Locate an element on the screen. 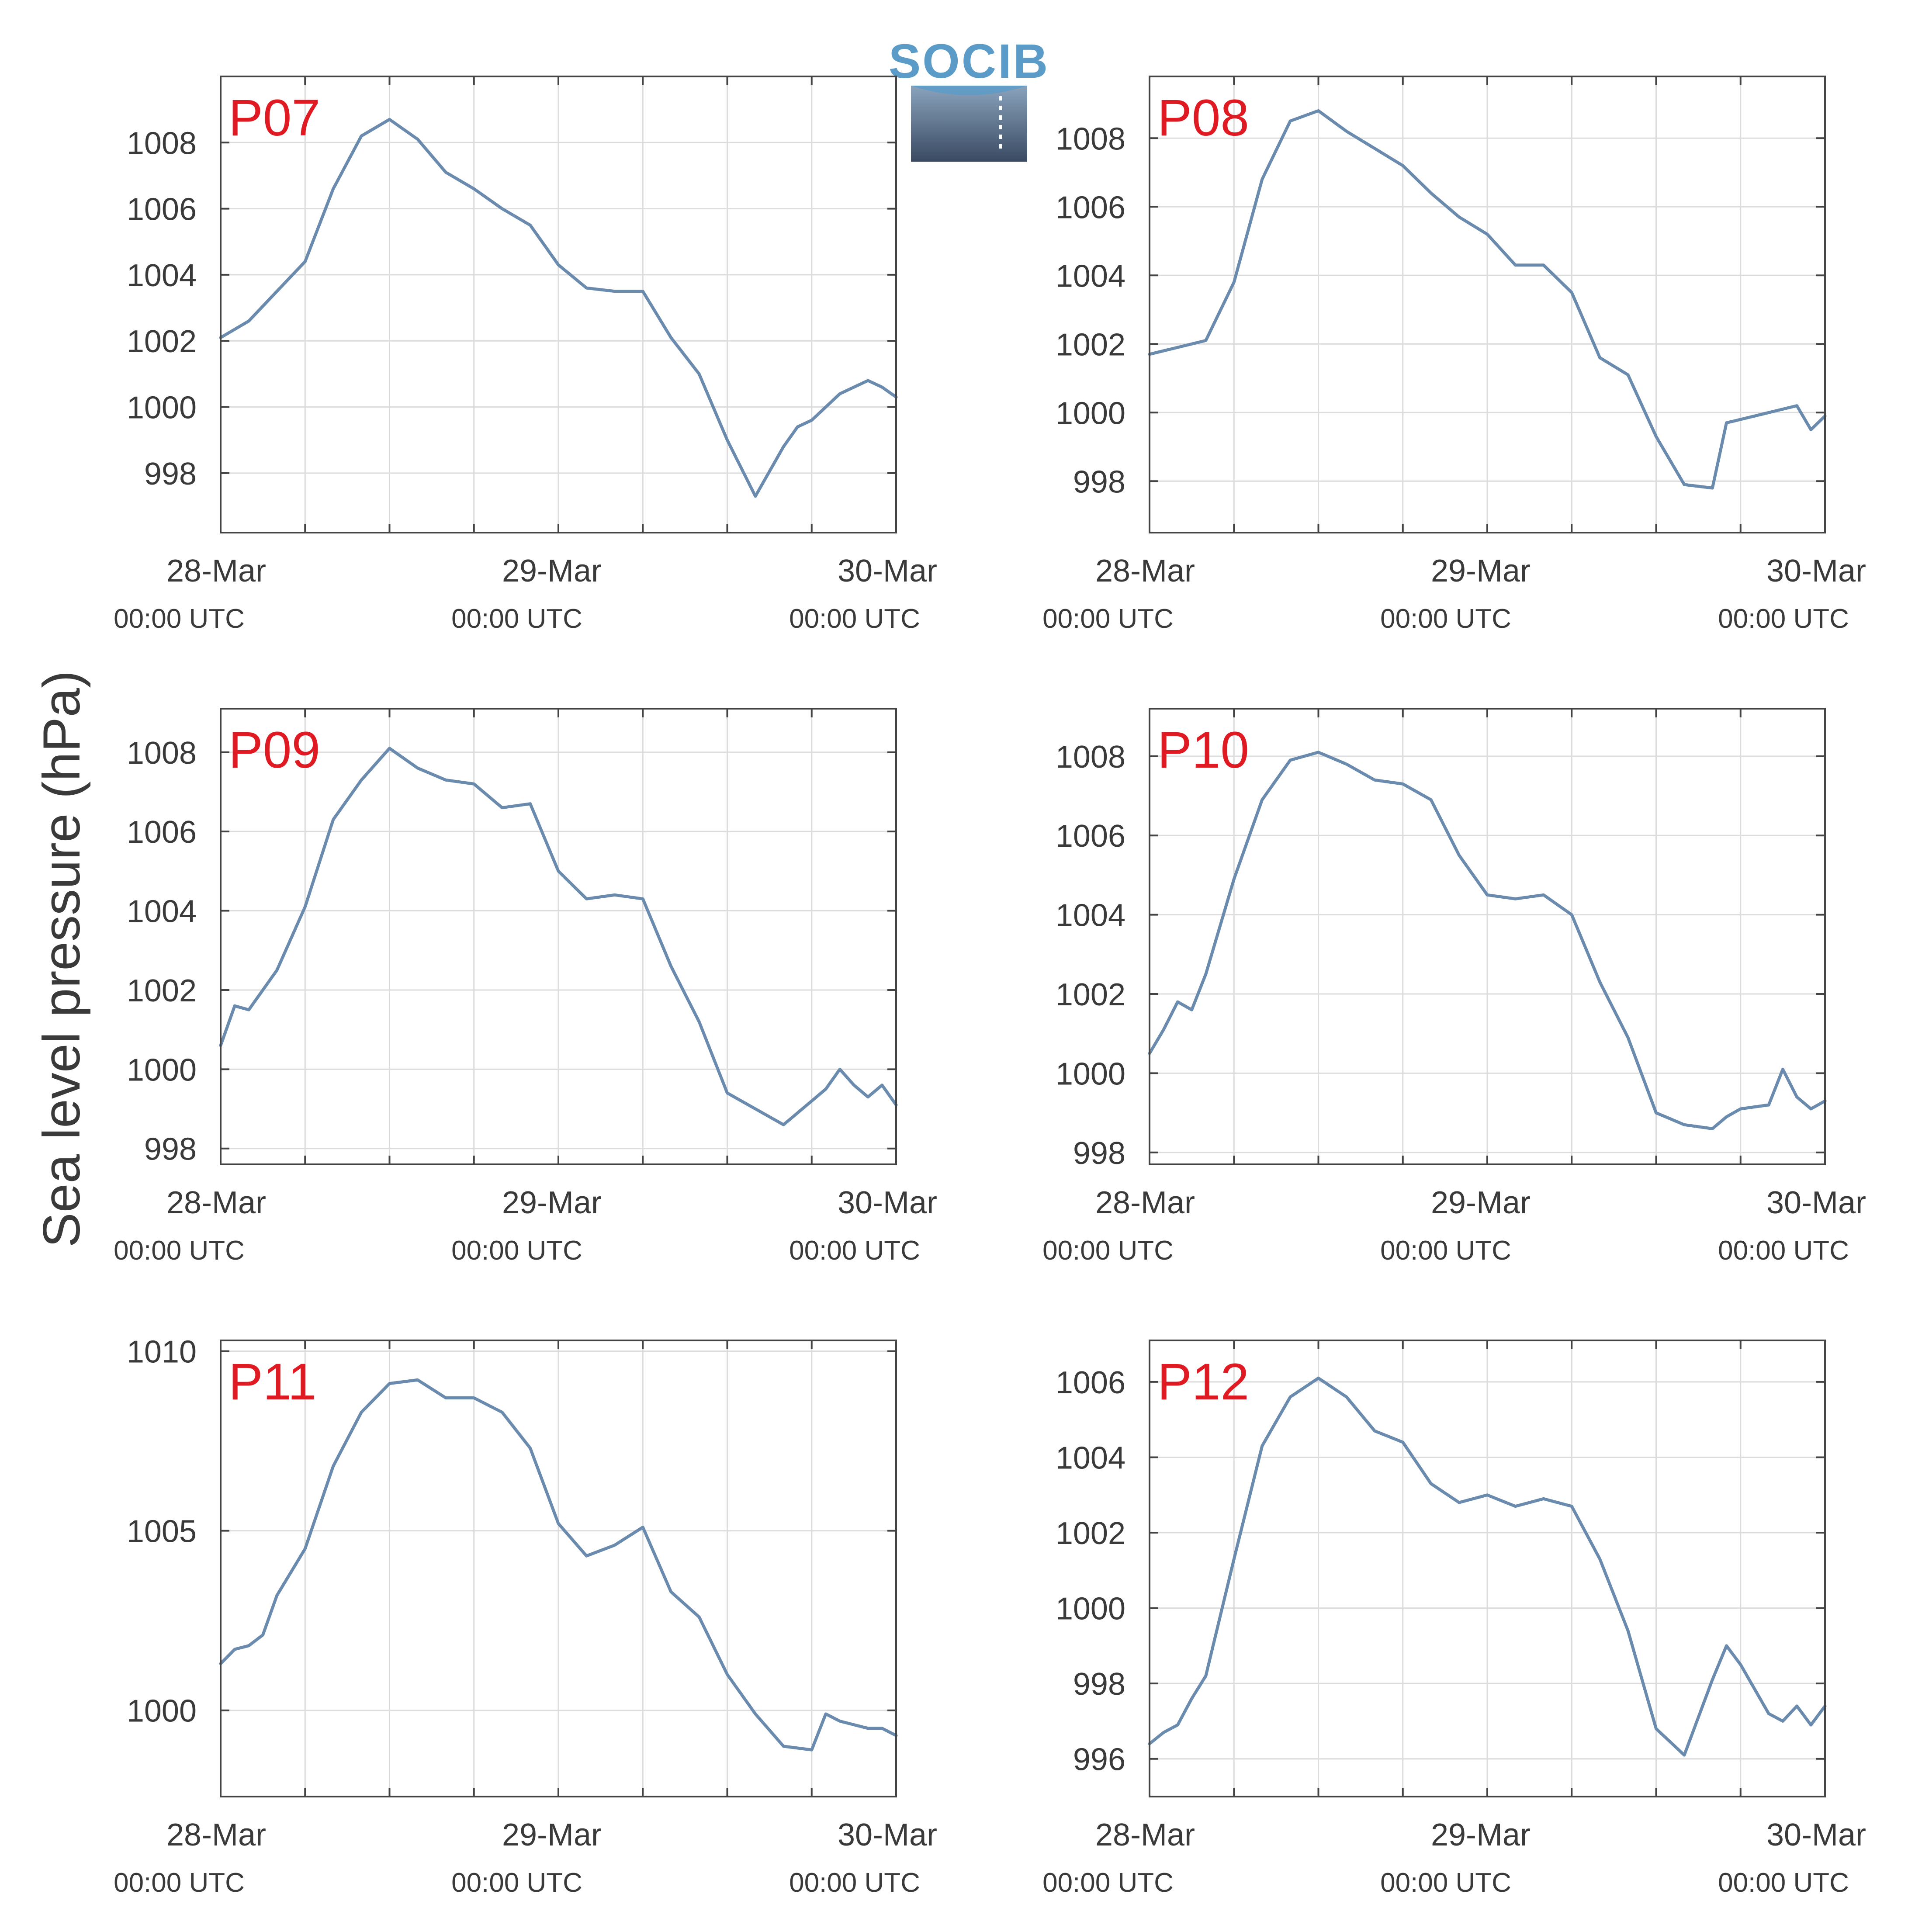  station-label: P12 is located at coordinates (1203, 1382).